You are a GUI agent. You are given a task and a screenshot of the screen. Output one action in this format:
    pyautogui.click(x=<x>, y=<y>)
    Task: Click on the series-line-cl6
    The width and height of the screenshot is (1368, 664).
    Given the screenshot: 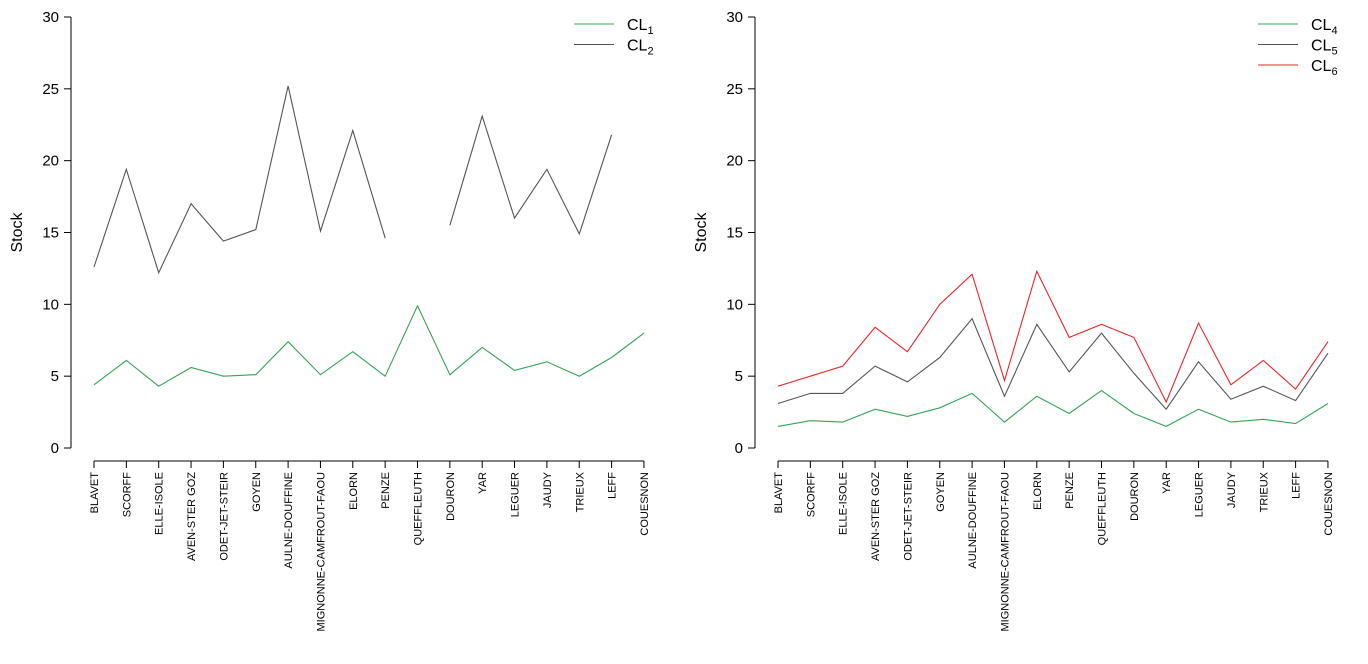 What is the action you would take?
    pyautogui.click(x=1053, y=336)
    